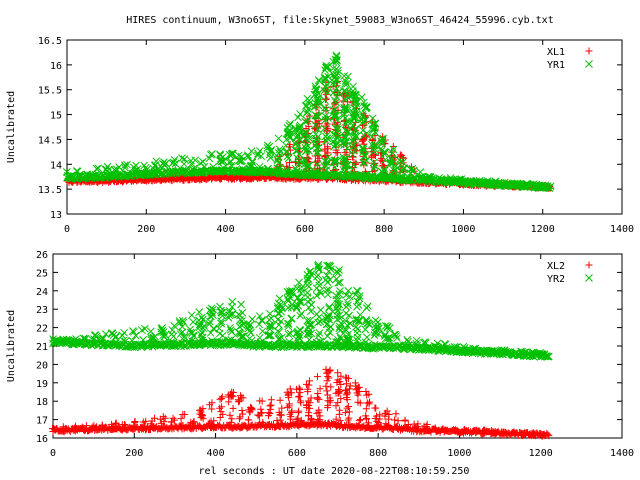  I want to click on y-tick-label: 13.5, so click(50, 190).